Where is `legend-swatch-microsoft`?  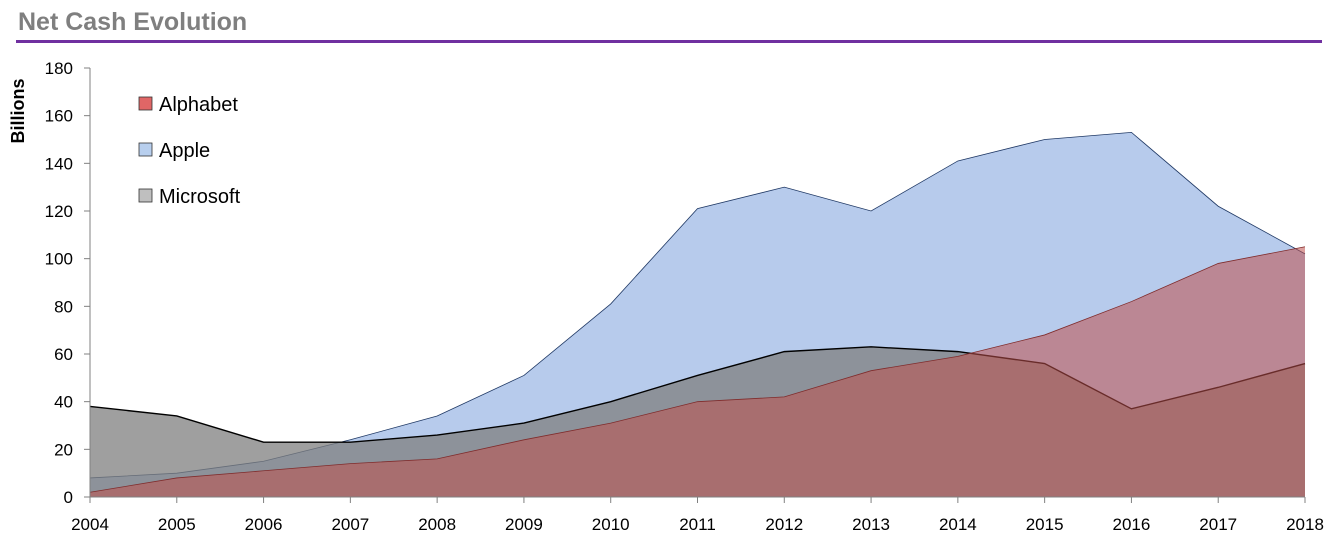
legend-swatch-microsoft is located at coordinates (145, 195).